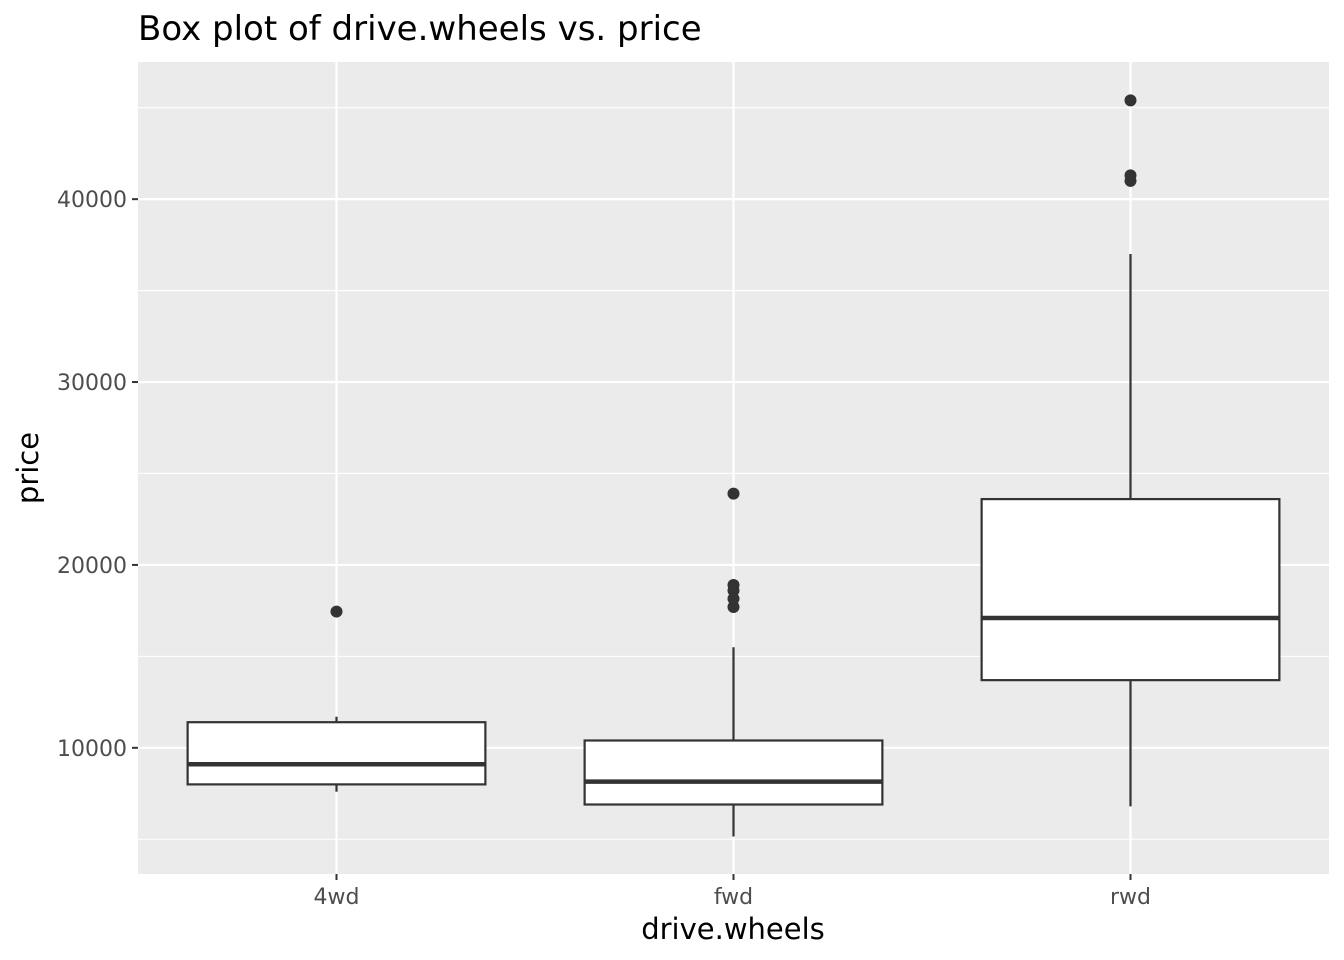 Image resolution: width=1344 pixels, height=960 pixels. Describe the element at coordinates (92, 383) in the screenshot. I see `y-tick-label: 30000` at that location.